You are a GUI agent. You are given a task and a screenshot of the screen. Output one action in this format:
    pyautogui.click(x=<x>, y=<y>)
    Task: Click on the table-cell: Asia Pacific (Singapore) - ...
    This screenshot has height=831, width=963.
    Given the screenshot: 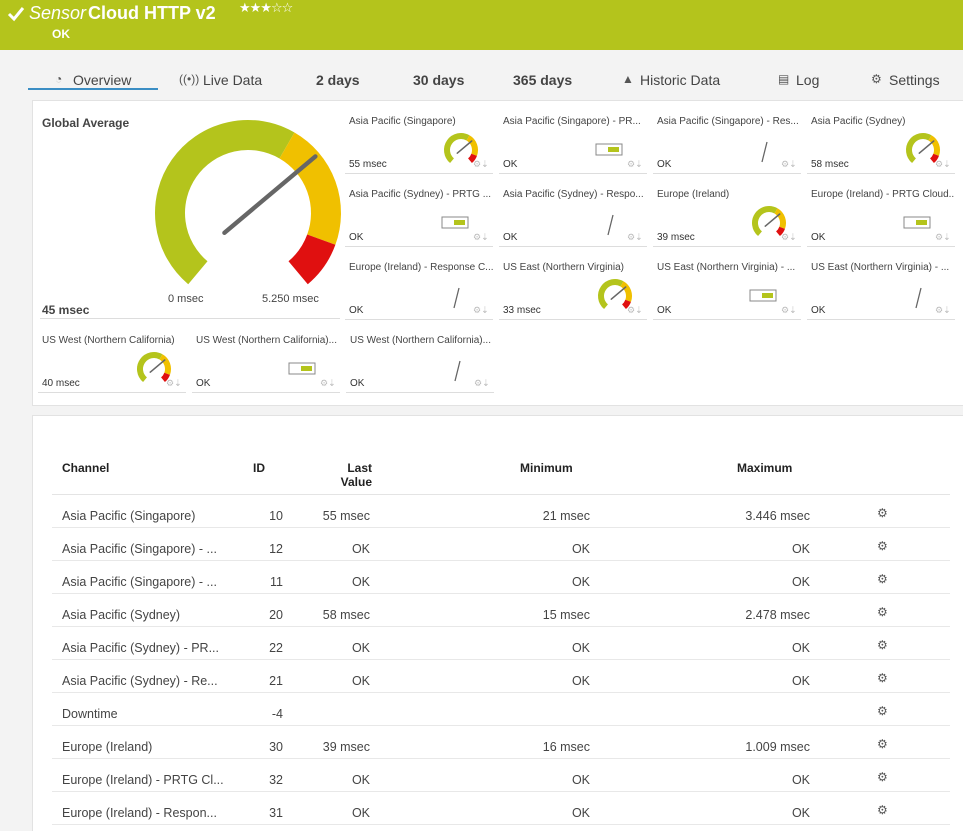 What is the action you would take?
    pyautogui.click(x=139, y=582)
    